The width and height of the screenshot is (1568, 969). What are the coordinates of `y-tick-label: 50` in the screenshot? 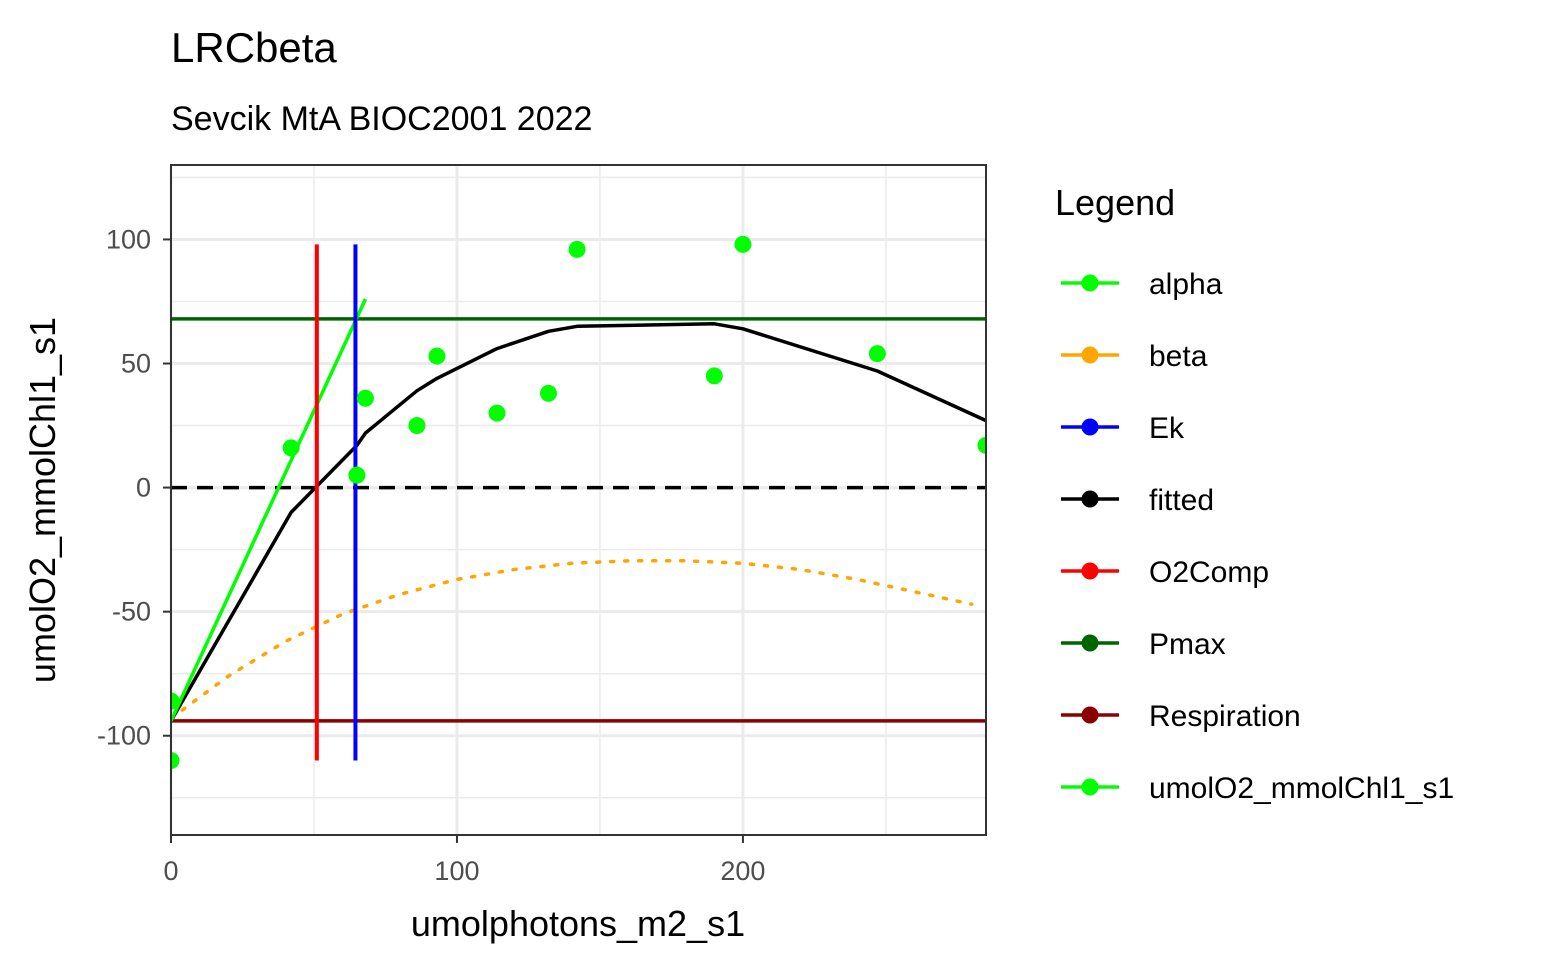 It's located at (136, 364).